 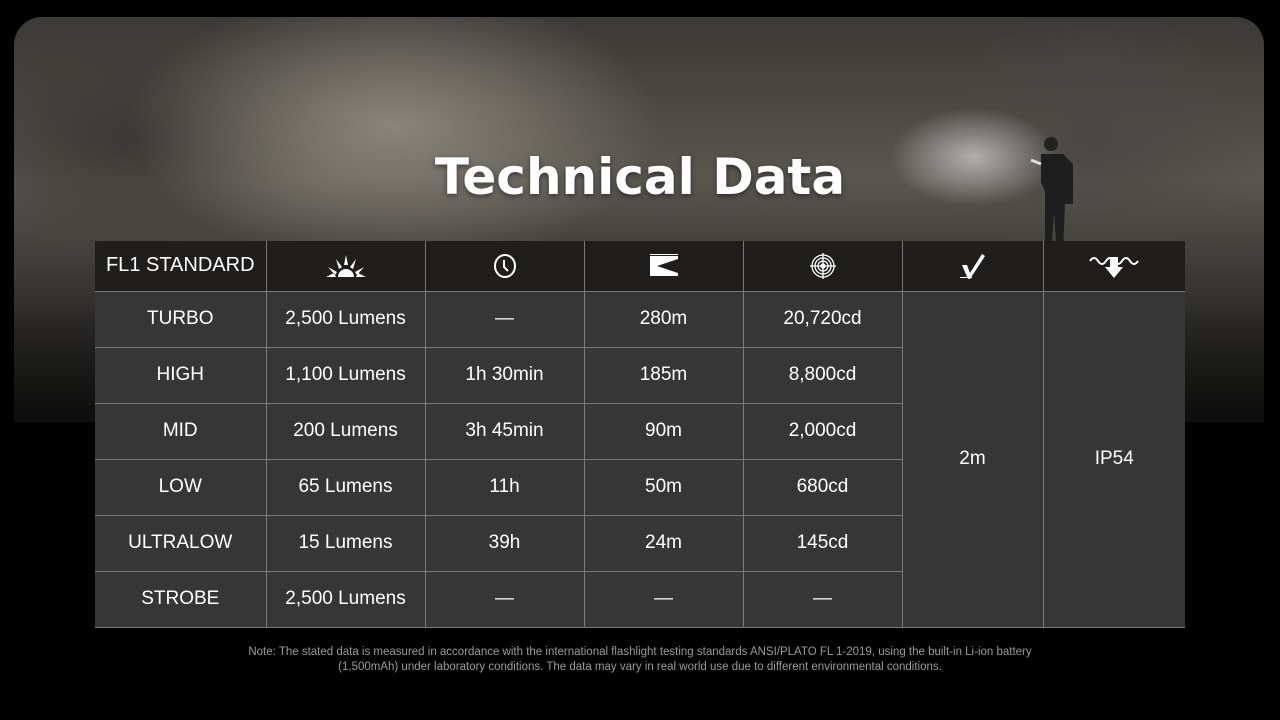 I want to click on mode-cell: STROBE, so click(x=181, y=599).